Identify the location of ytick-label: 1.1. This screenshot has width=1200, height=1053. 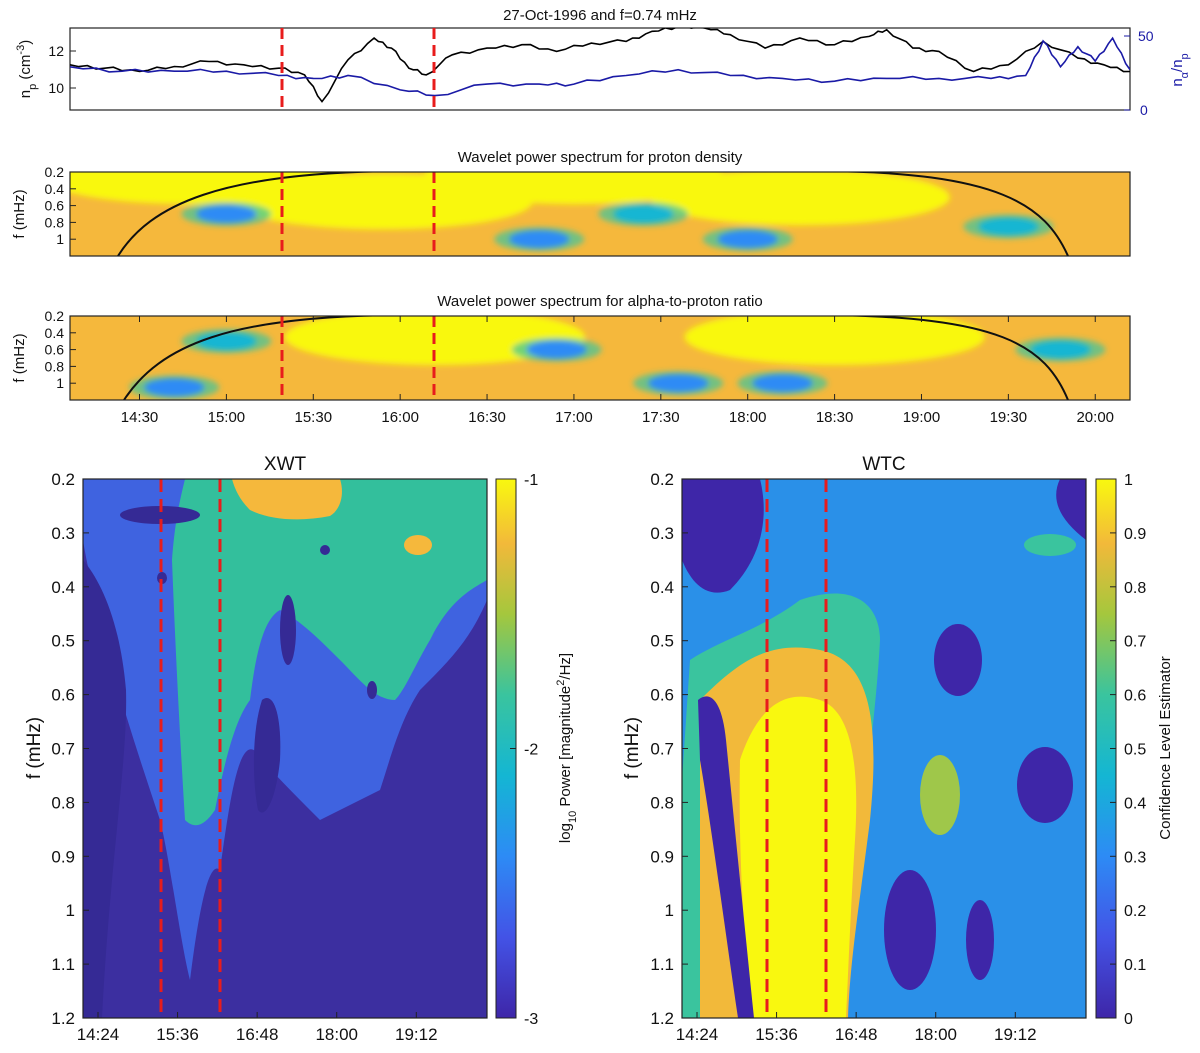
(63, 964).